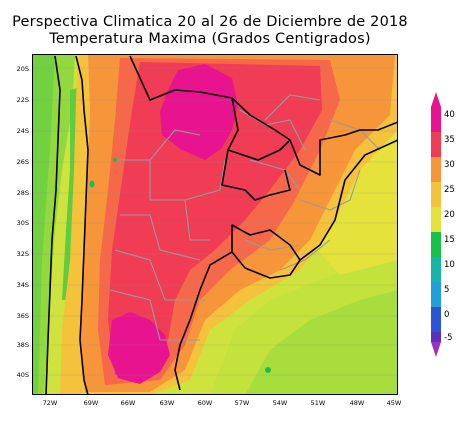 This screenshot has height=427, width=470. I want to click on colorbar, so click(436, 224).